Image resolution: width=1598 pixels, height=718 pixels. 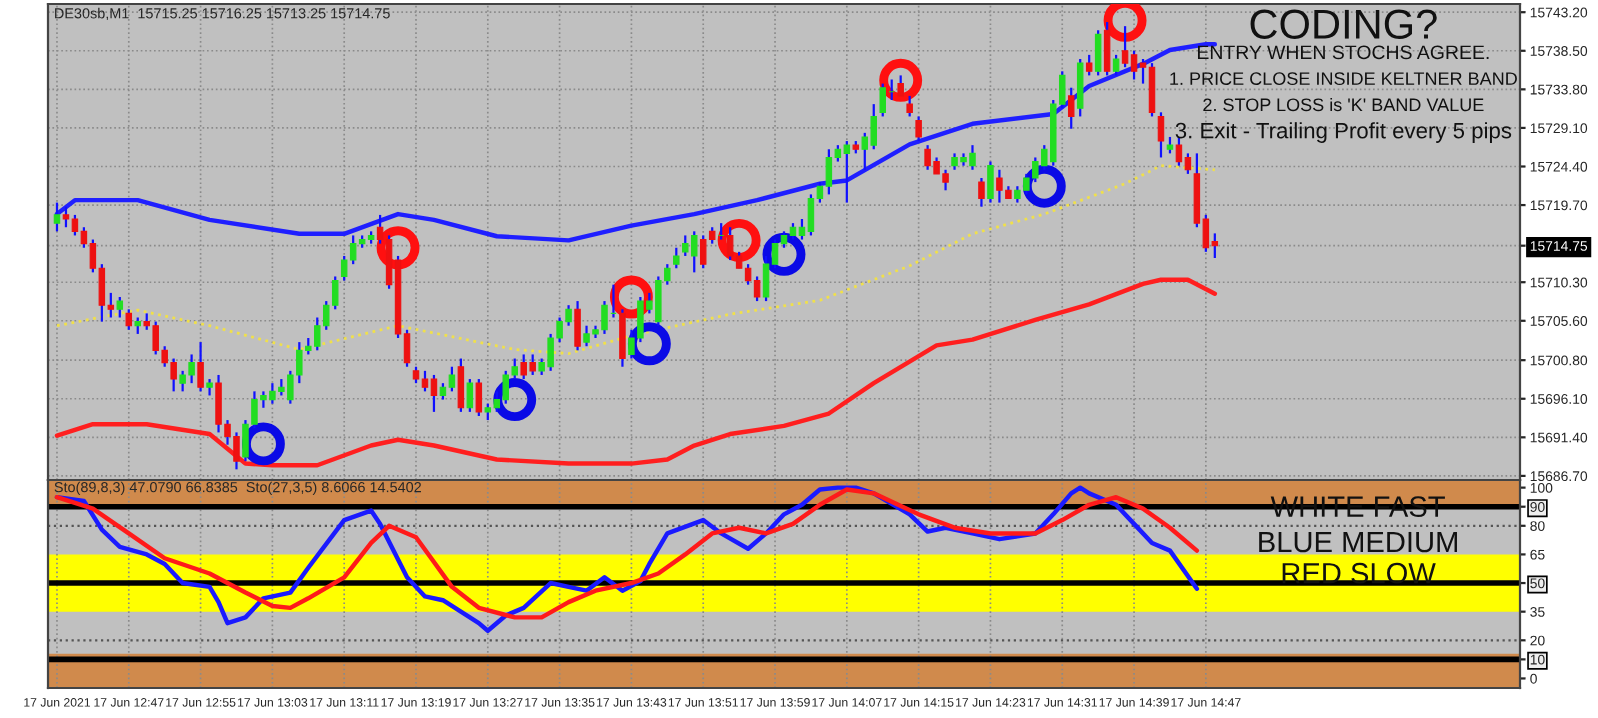 I want to click on annotation: CODING?, so click(x=1343, y=24).